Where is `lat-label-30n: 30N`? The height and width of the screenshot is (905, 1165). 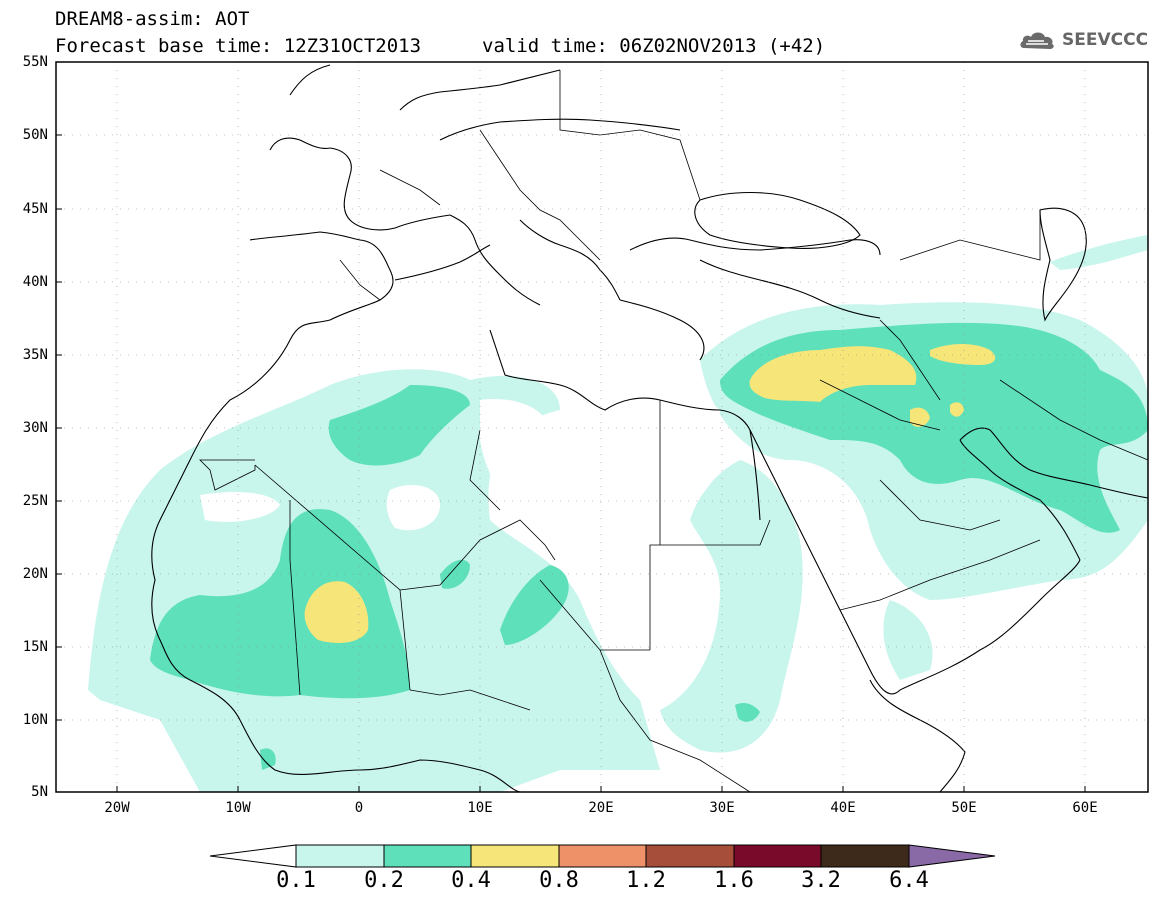 lat-label-30n: 30N is located at coordinates (35, 428).